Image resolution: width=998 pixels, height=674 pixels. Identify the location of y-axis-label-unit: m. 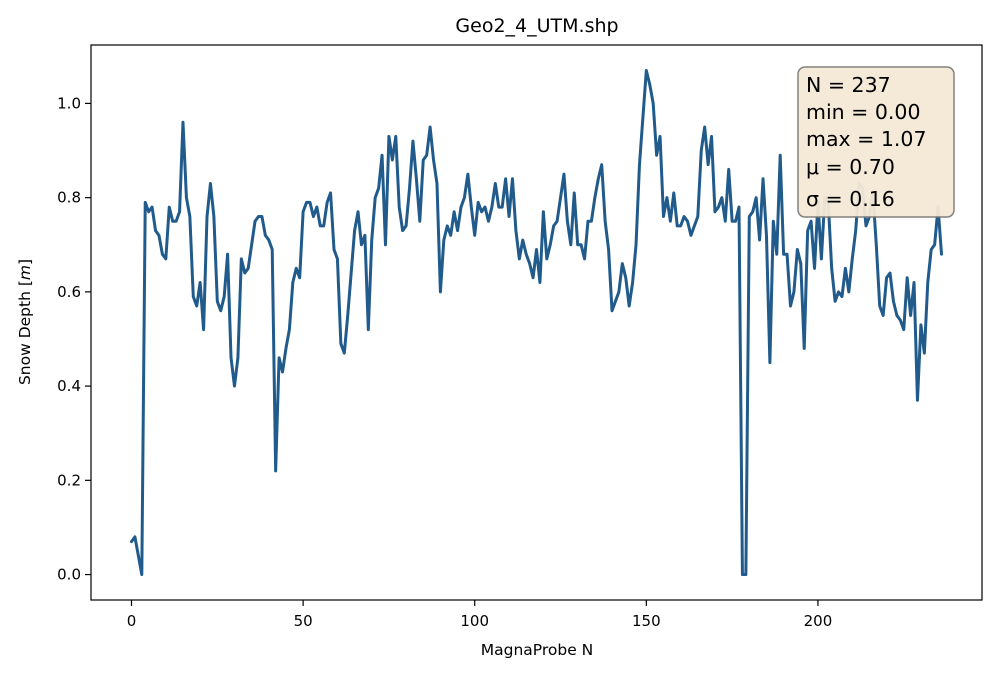
(25, 272).